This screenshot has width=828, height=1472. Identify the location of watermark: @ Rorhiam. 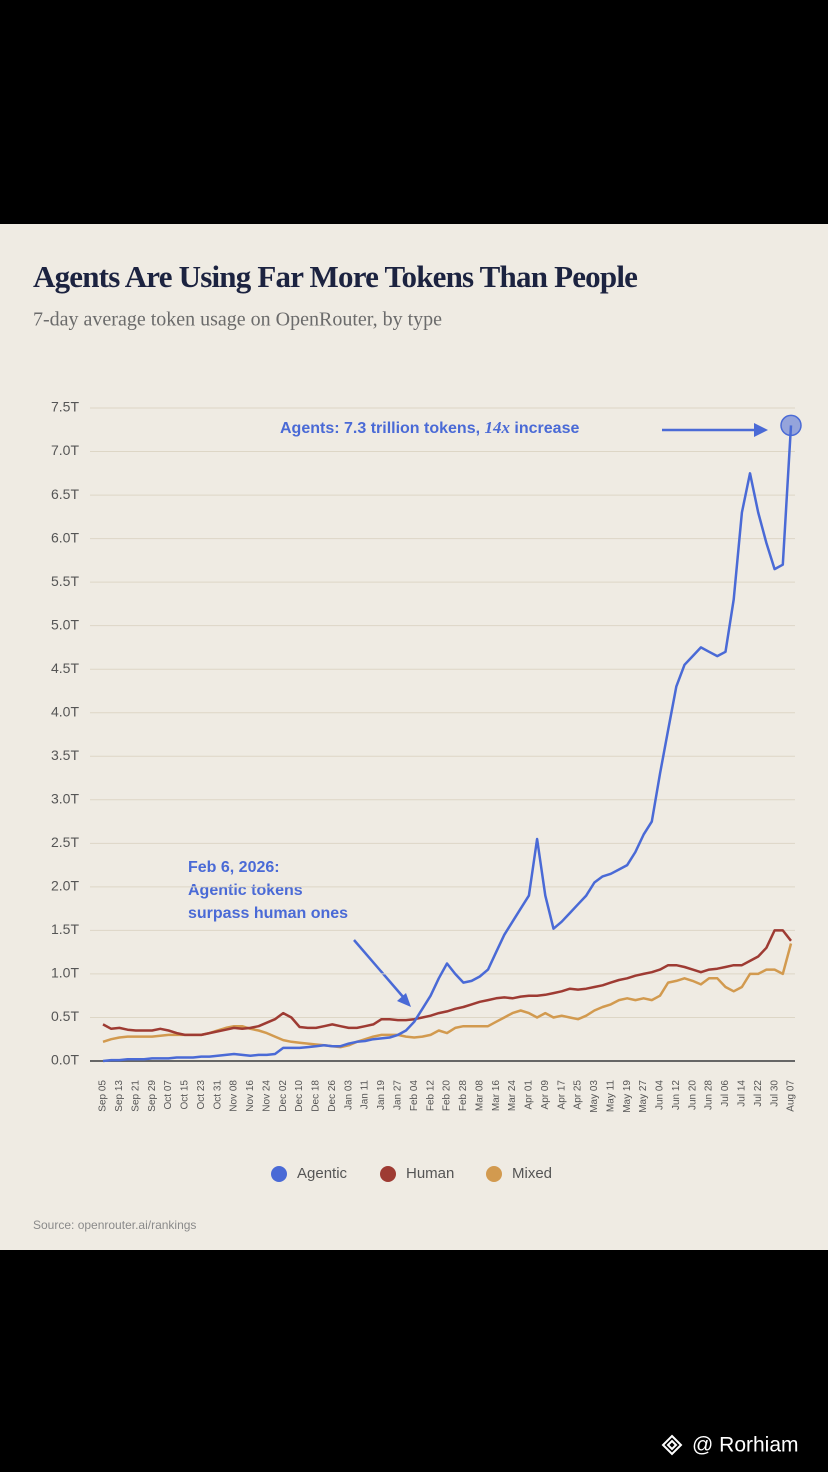
(745, 1445).